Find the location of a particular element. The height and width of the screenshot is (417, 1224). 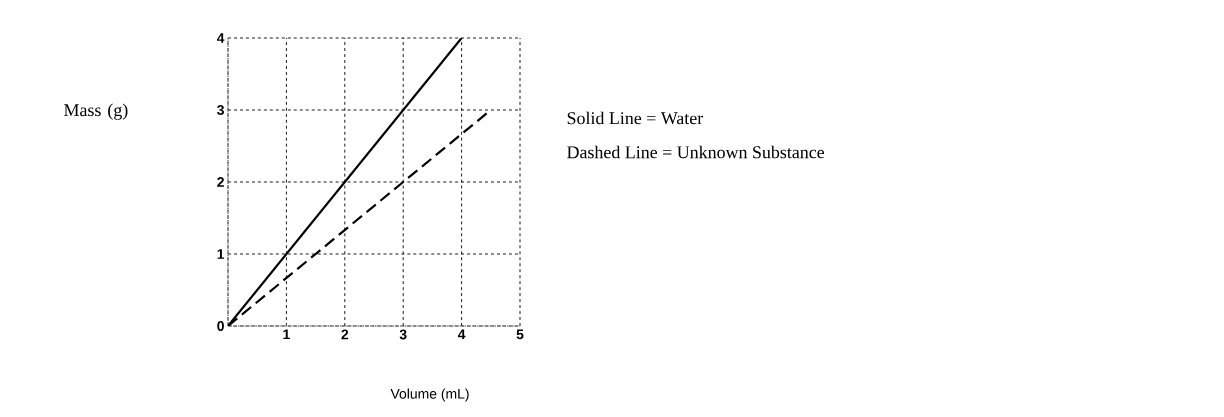

x-tick-label: 4 is located at coordinates (461, 334).